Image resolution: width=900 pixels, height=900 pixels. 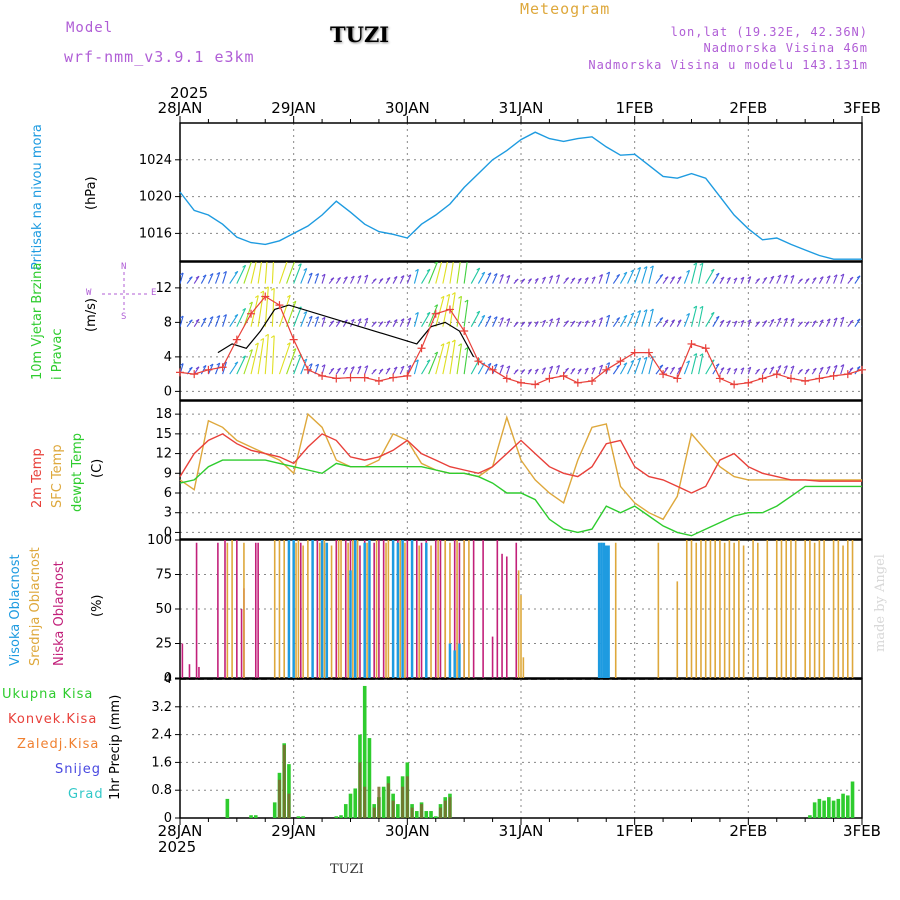 What do you see at coordinates (168, 322) in the screenshot?
I see `wind-ytick-label: 8` at bounding box center [168, 322].